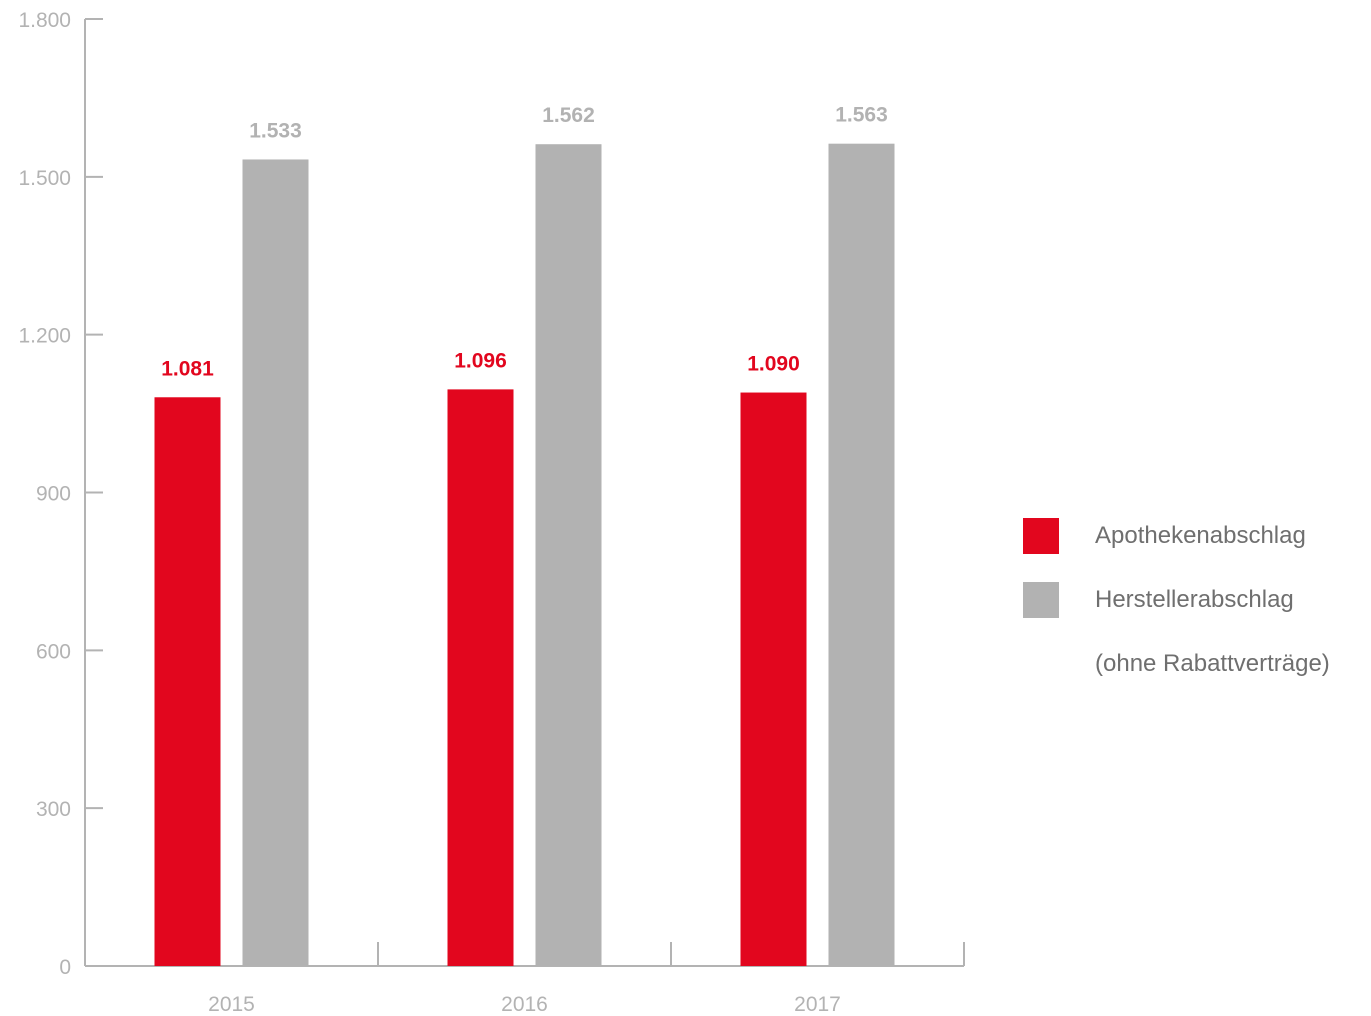 The height and width of the screenshot is (1016, 1371). I want to click on bar-herstellerabschlag-2016, so click(568, 555).